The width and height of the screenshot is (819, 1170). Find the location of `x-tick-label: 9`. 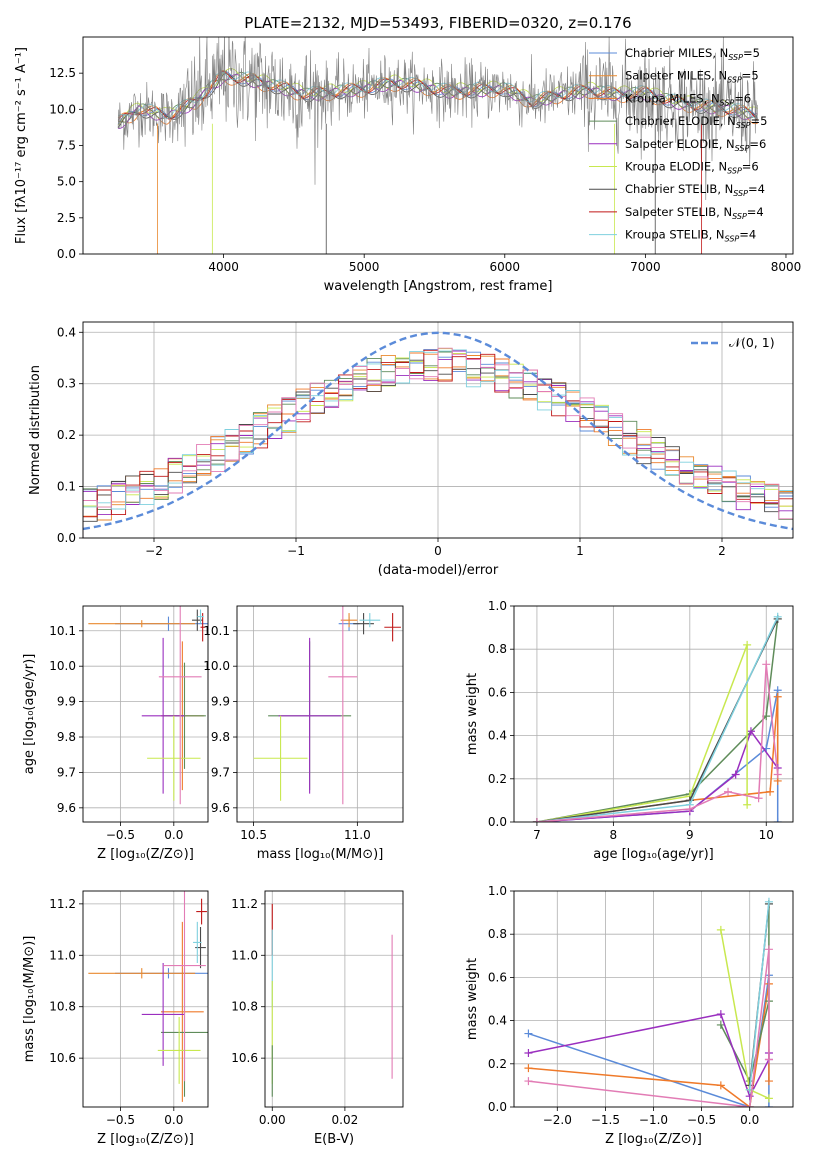

x-tick-label: 9 is located at coordinates (690, 835).